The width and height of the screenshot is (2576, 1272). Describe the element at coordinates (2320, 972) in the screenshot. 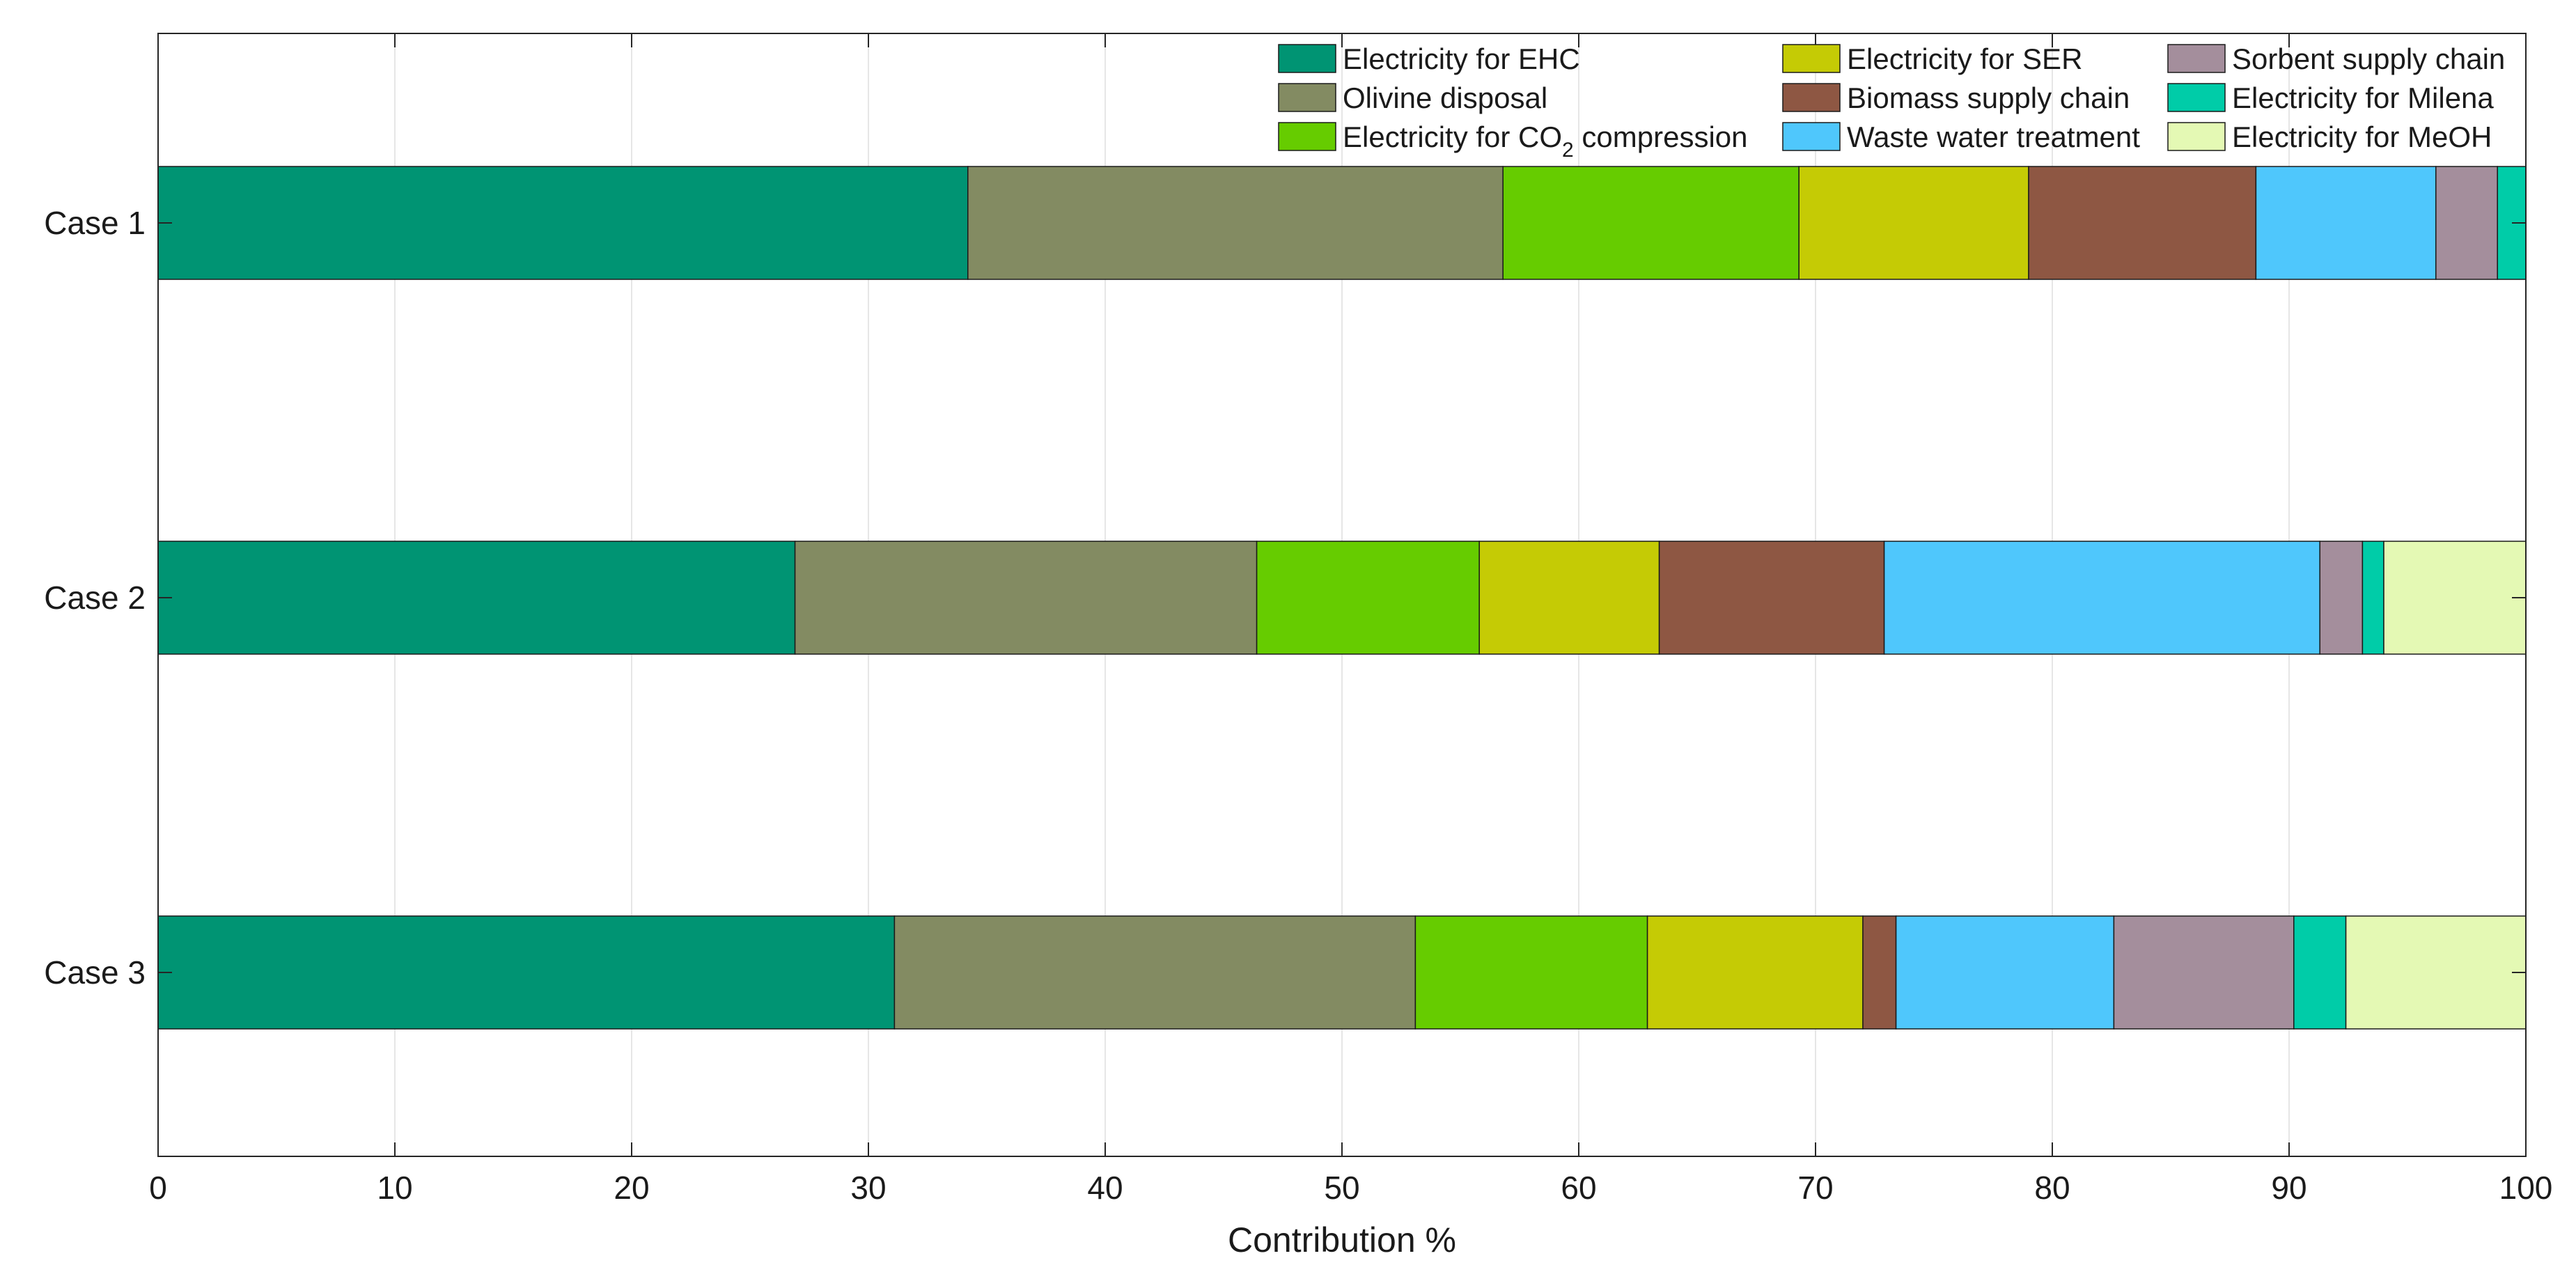

I see `bar-case-3-electricity-for-milena` at that location.